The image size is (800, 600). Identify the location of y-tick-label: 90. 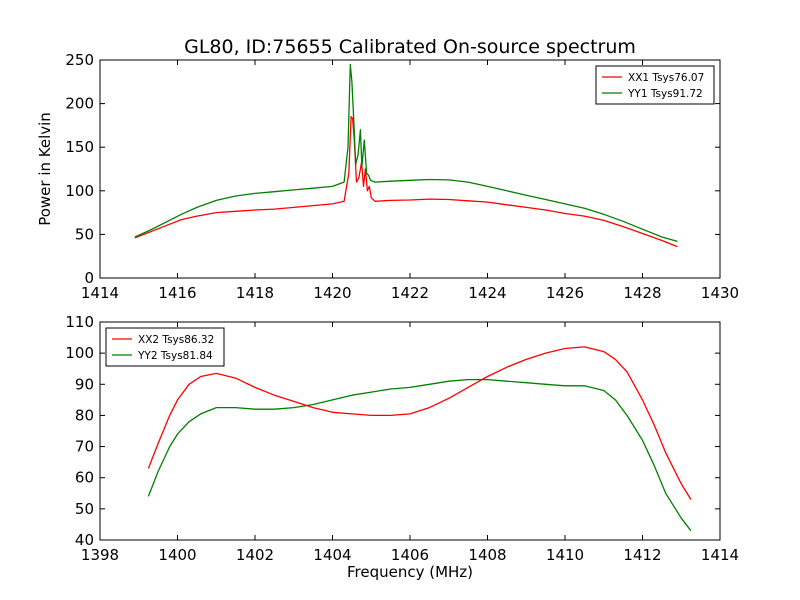
(84, 384).